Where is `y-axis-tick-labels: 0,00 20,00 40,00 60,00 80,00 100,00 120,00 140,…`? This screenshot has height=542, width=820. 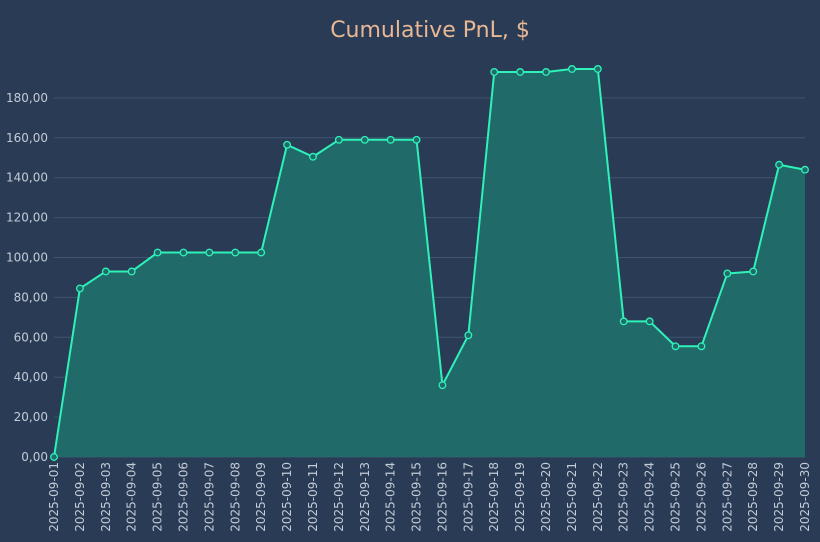
y-axis-tick-labels: 0,00 20,00 40,00 60,00 80,00 100,00 120,00 140,… is located at coordinates (27, 277).